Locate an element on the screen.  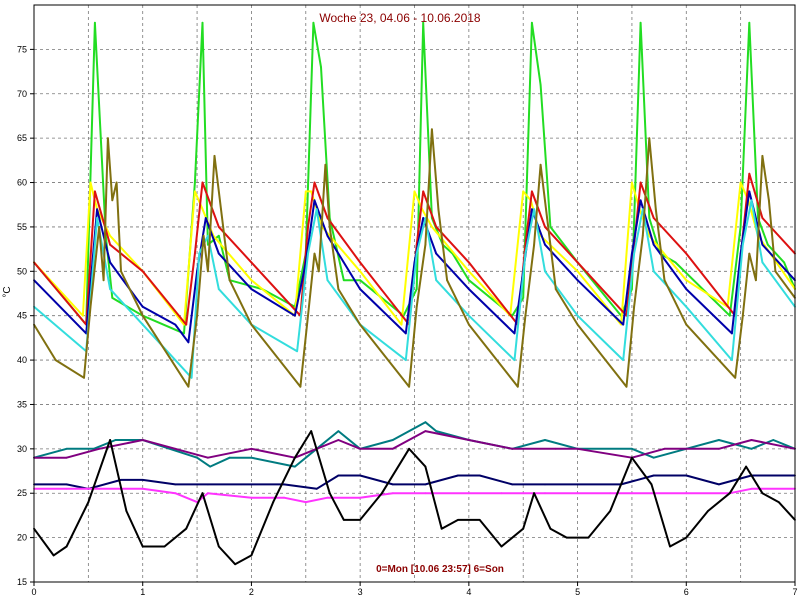
y-tick-label: 25 is located at coordinates (22, 493).